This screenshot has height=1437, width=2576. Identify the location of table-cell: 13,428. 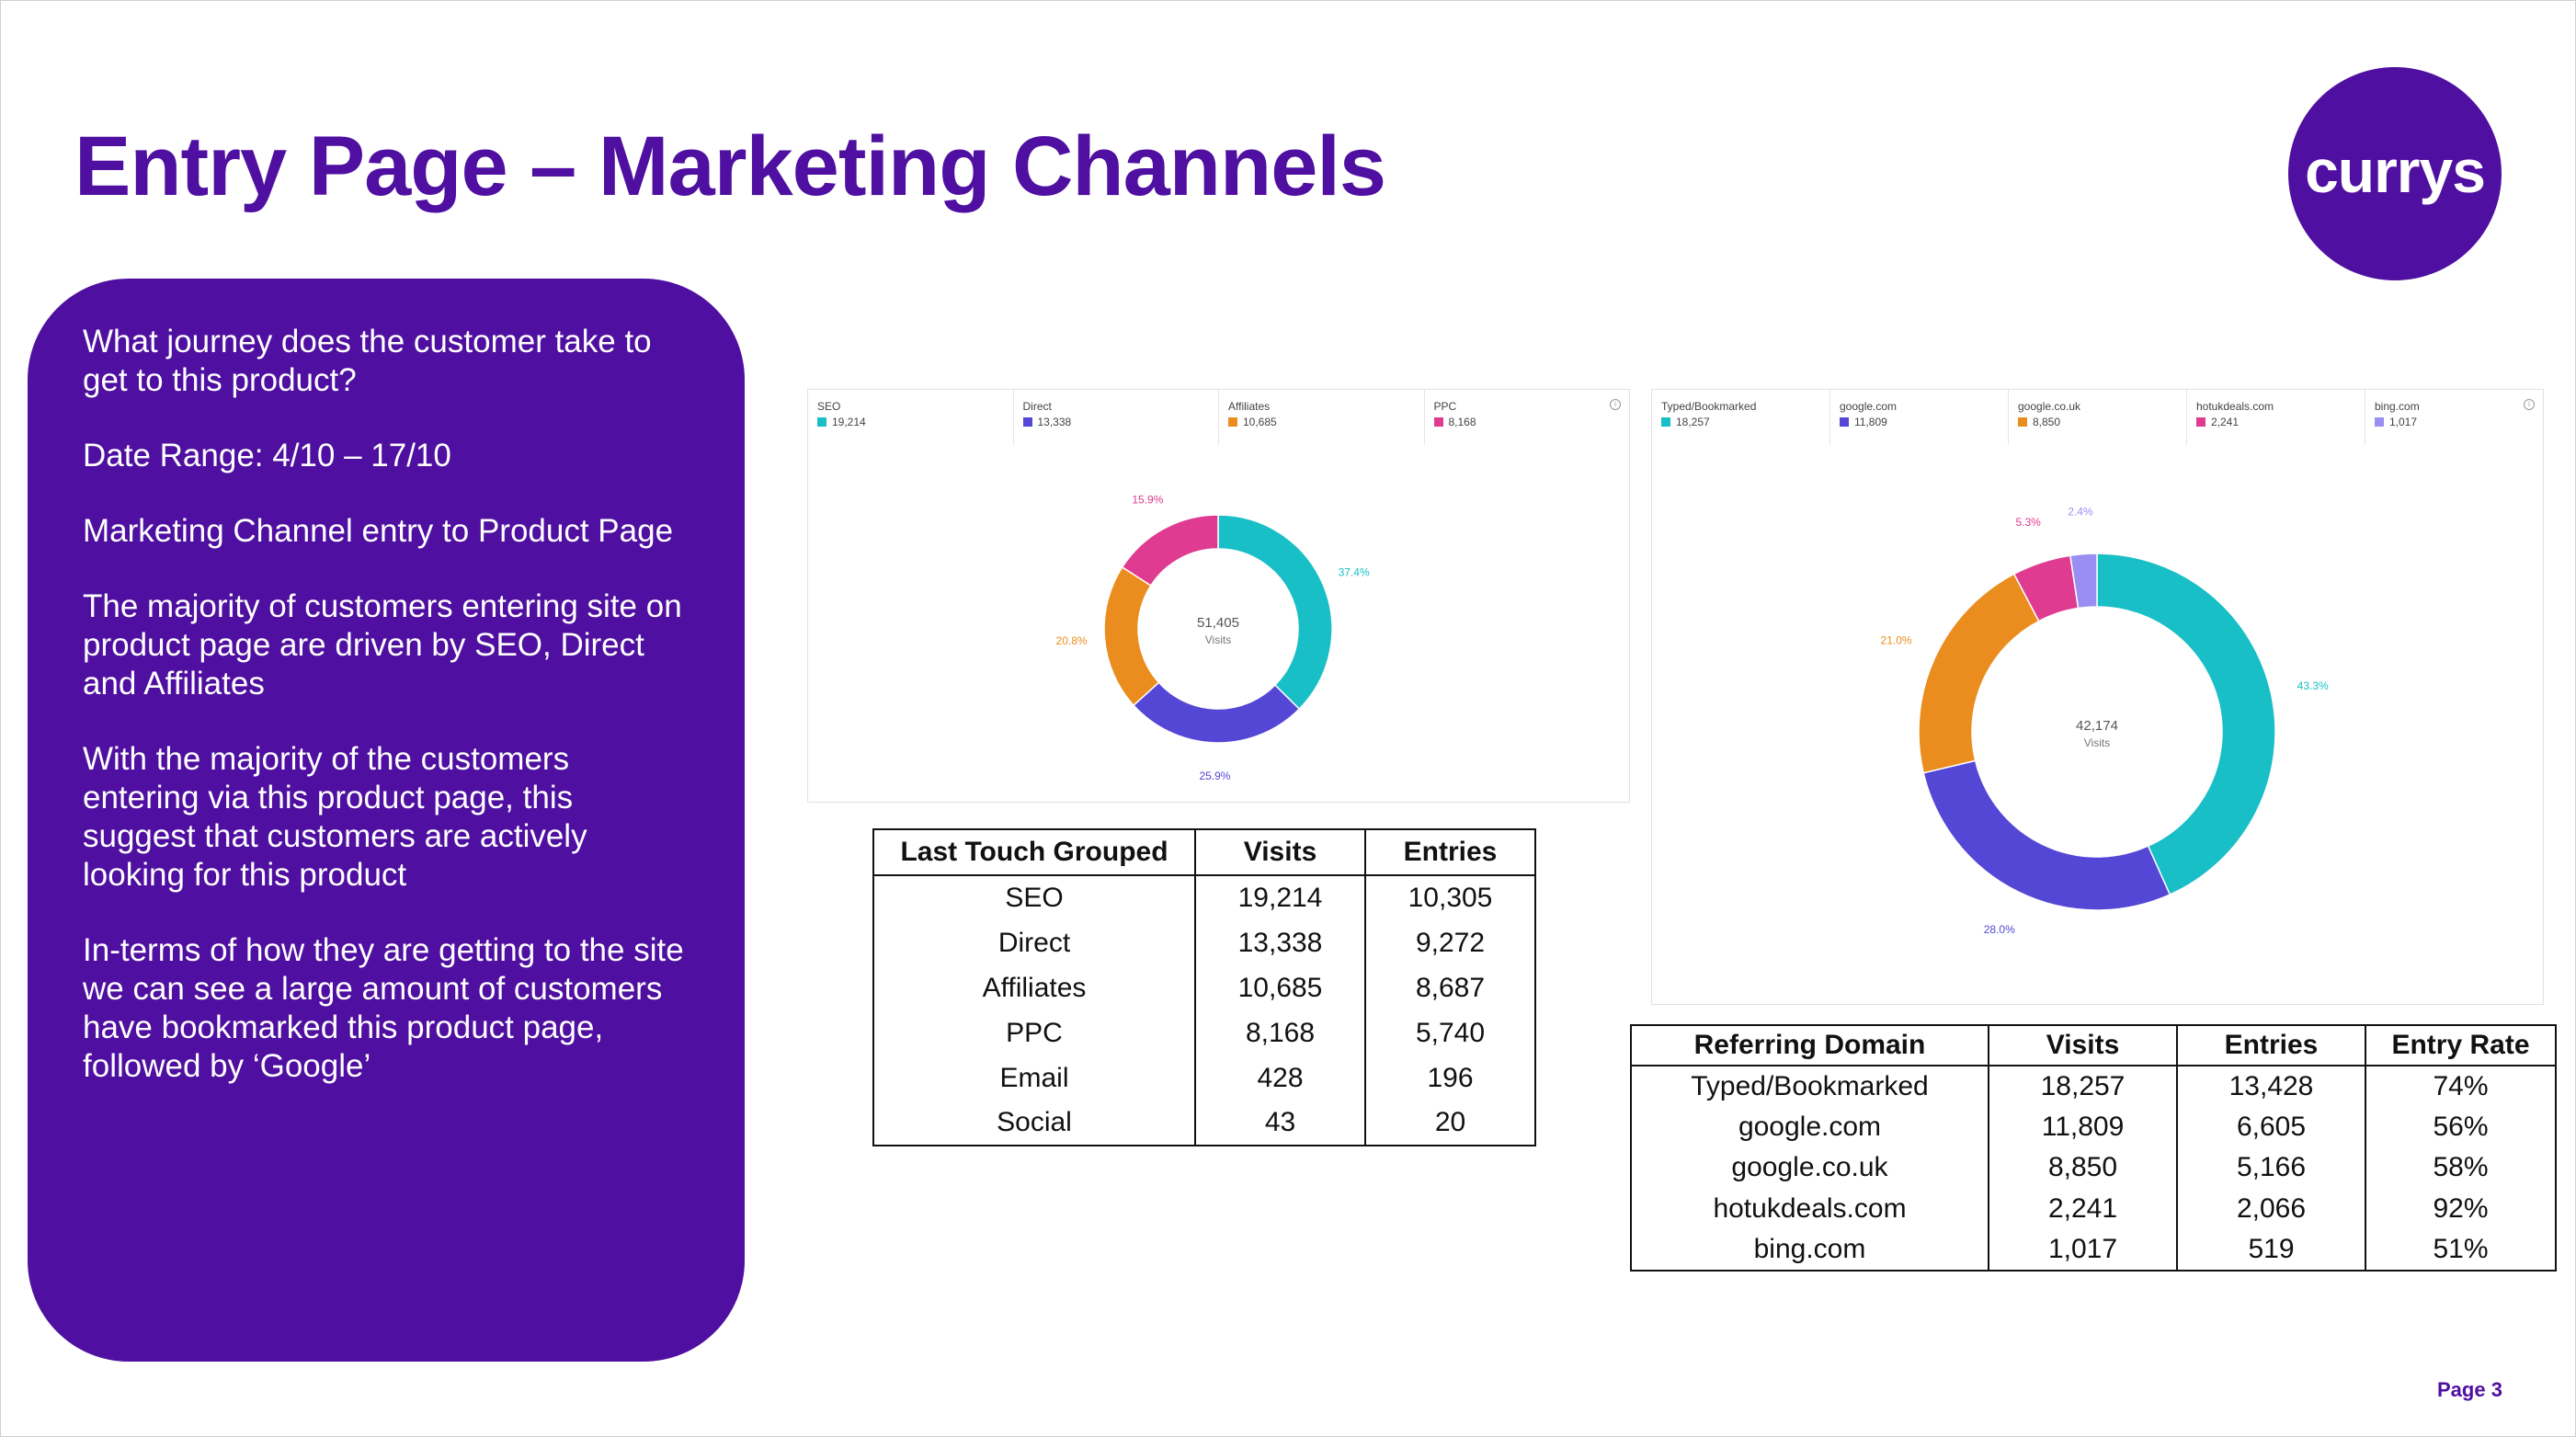
(2271, 1086).